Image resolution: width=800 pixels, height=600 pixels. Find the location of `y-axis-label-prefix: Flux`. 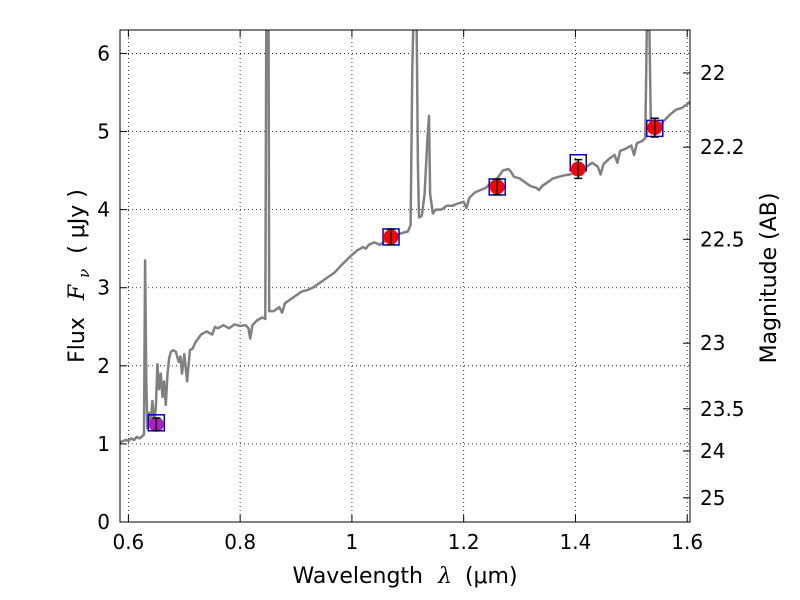

y-axis-label-prefix: Flux is located at coordinates (77, 340).